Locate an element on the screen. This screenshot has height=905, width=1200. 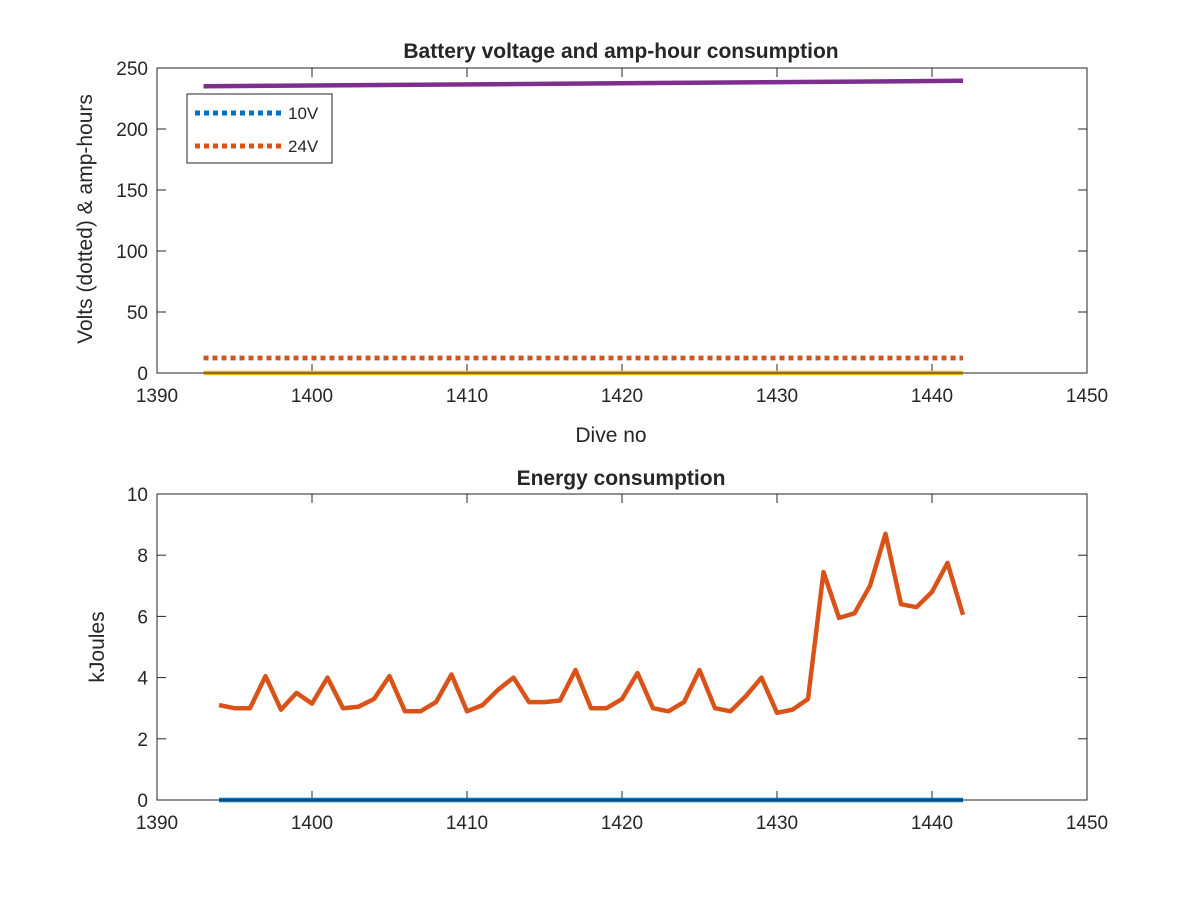
y-tick-label: 150 is located at coordinates (132, 191).